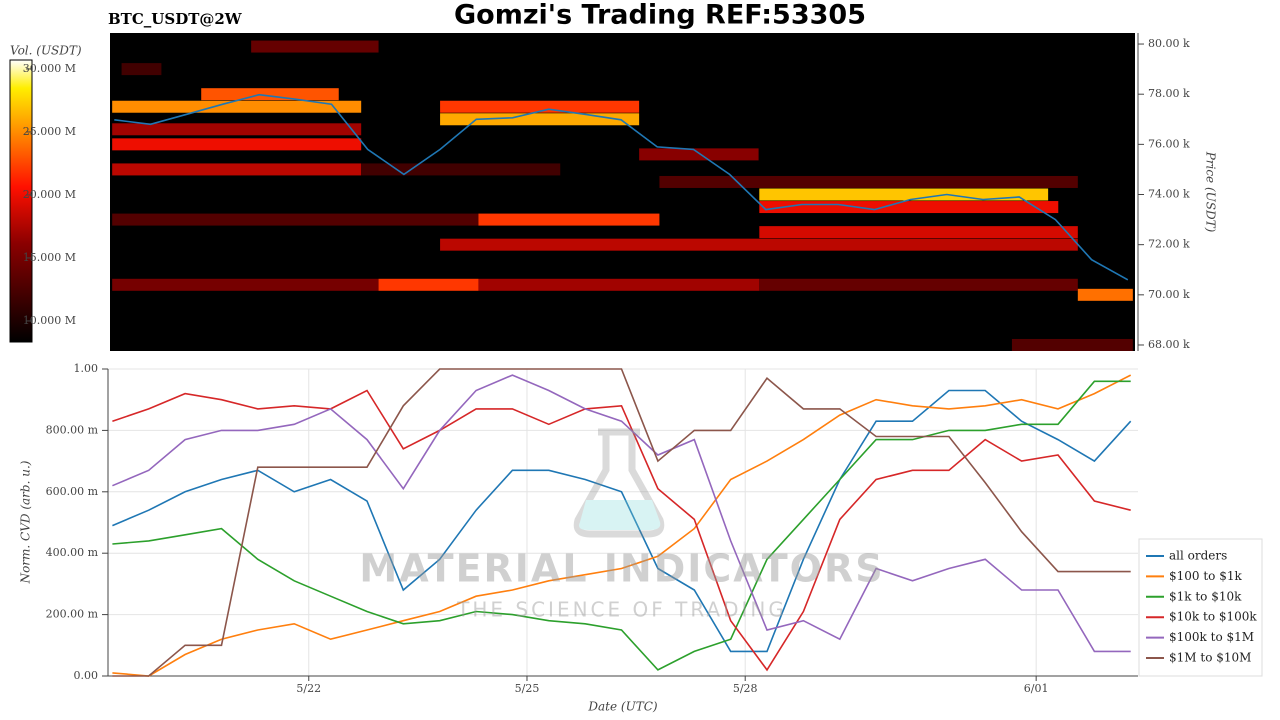 The width and height of the screenshot is (1280, 720). What do you see at coordinates (26, 522) in the screenshot?
I see `y-axis-label: Norm. CVD (arb. u.)` at bounding box center [26, 522].